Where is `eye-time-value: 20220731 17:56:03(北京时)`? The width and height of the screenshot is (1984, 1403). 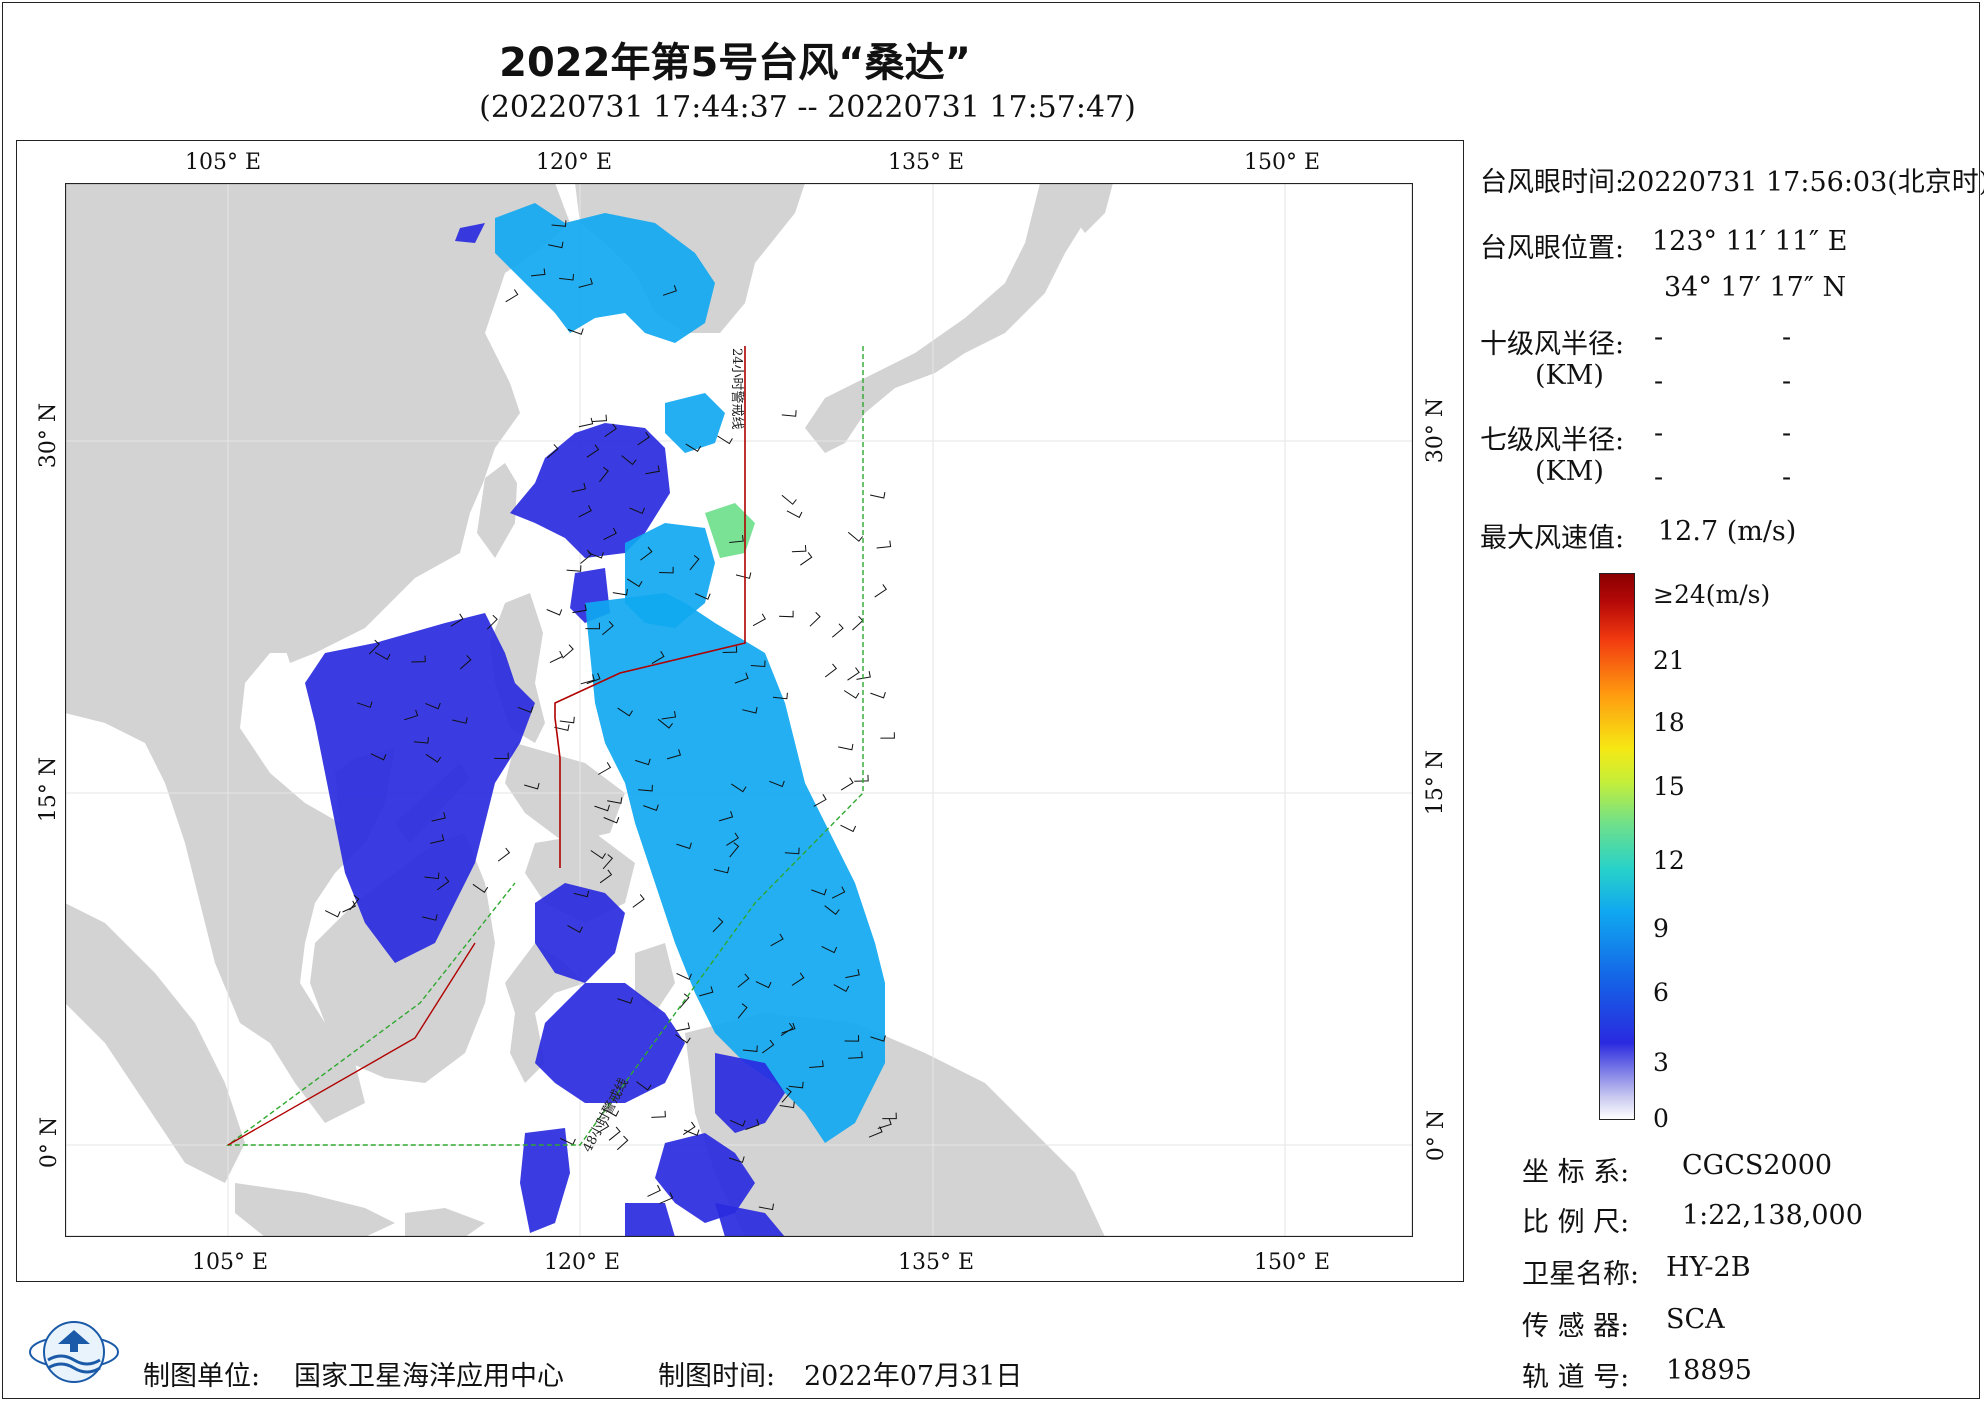
eye-time-value: 20220731 17:56:03(北京时) is located at coordinates (1802, 182).